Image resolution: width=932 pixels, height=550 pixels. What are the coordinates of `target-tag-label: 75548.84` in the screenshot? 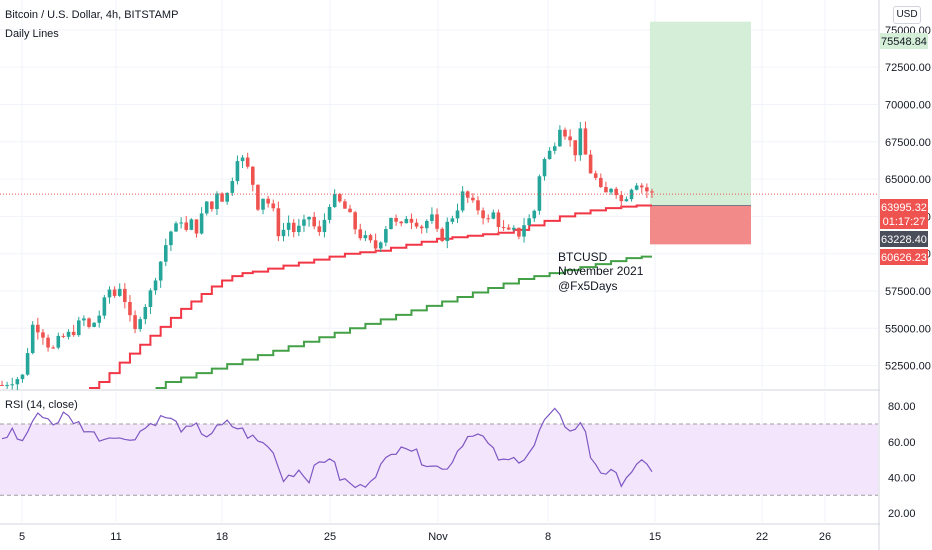 It's located at (904, 42).